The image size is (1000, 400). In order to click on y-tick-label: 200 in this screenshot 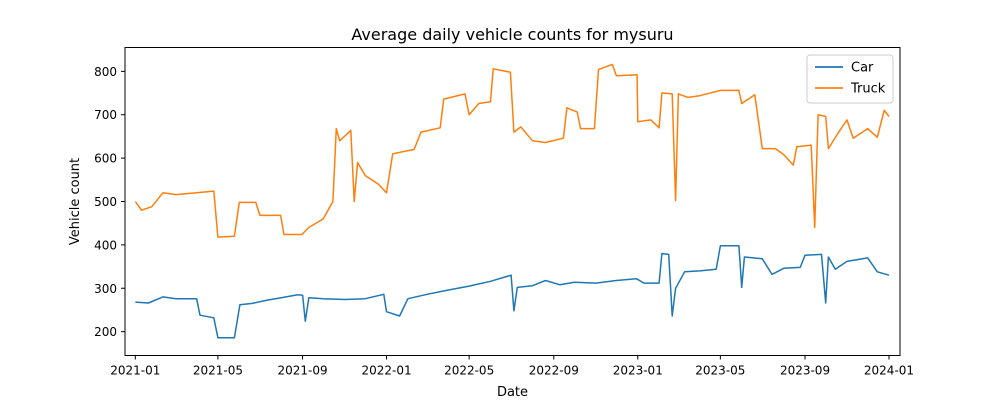, I will do `click(105, 332)`.